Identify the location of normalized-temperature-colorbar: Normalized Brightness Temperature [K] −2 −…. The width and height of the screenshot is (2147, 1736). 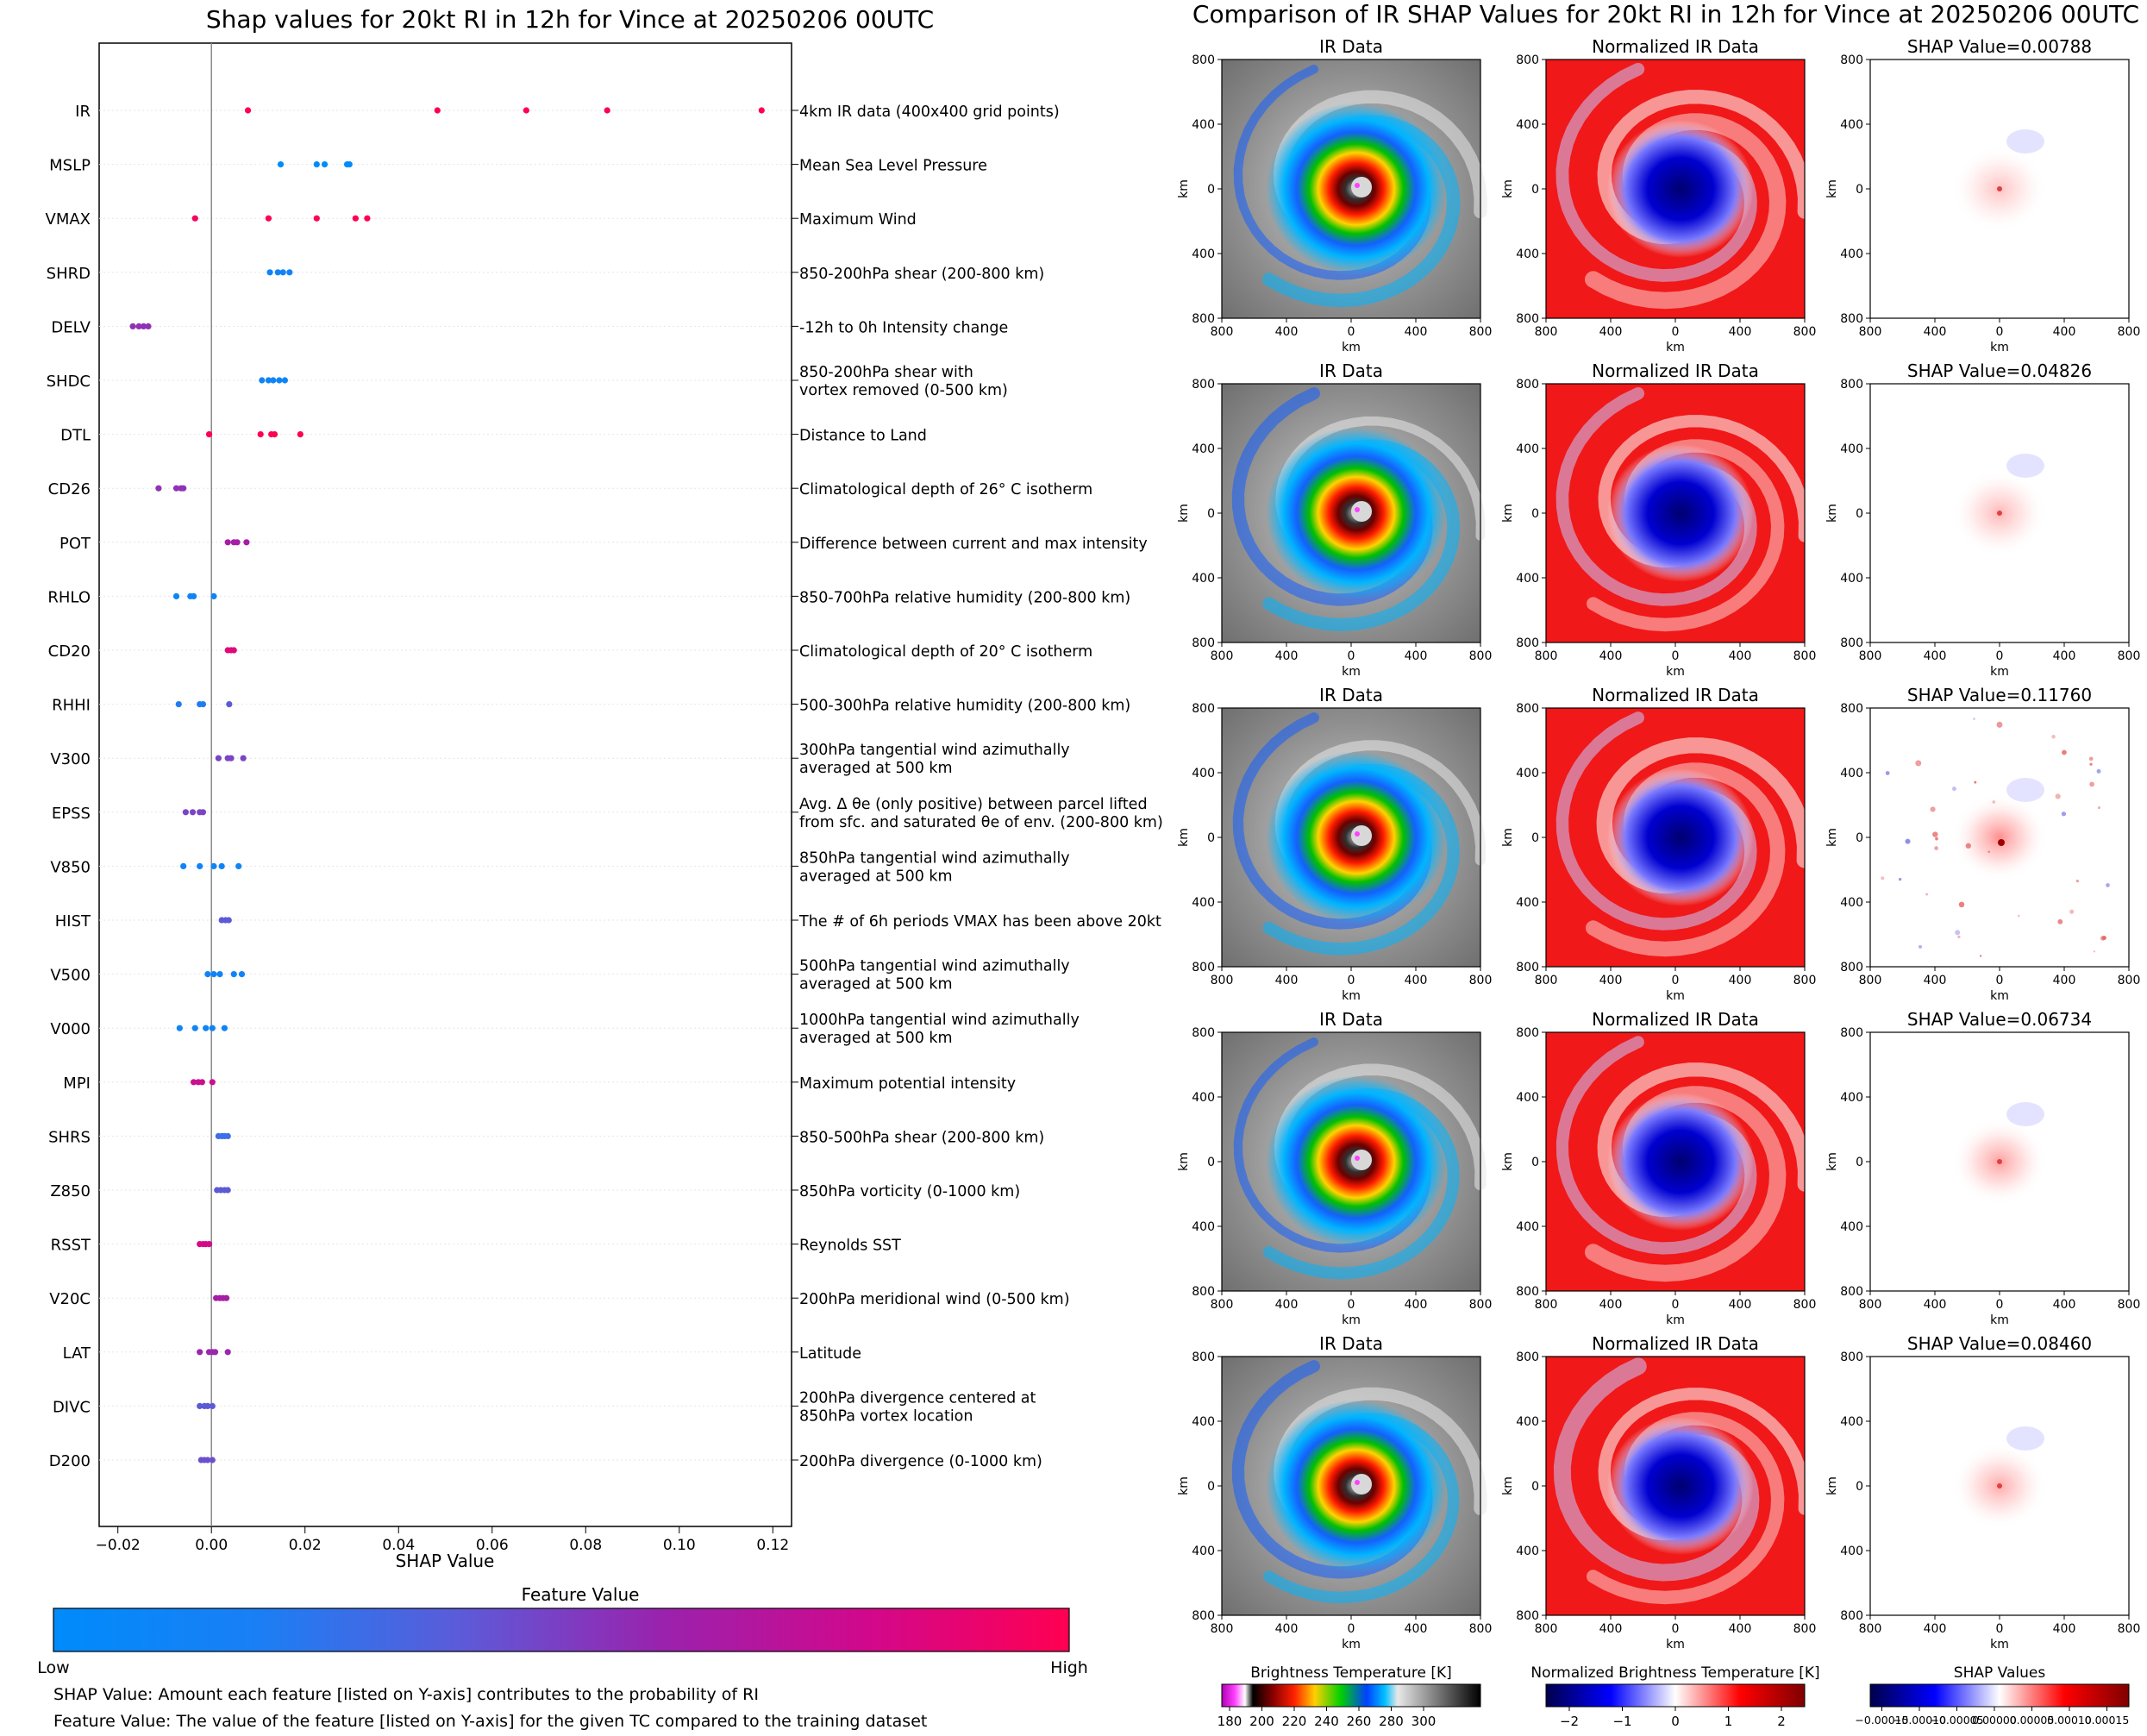
(1674, 1696).